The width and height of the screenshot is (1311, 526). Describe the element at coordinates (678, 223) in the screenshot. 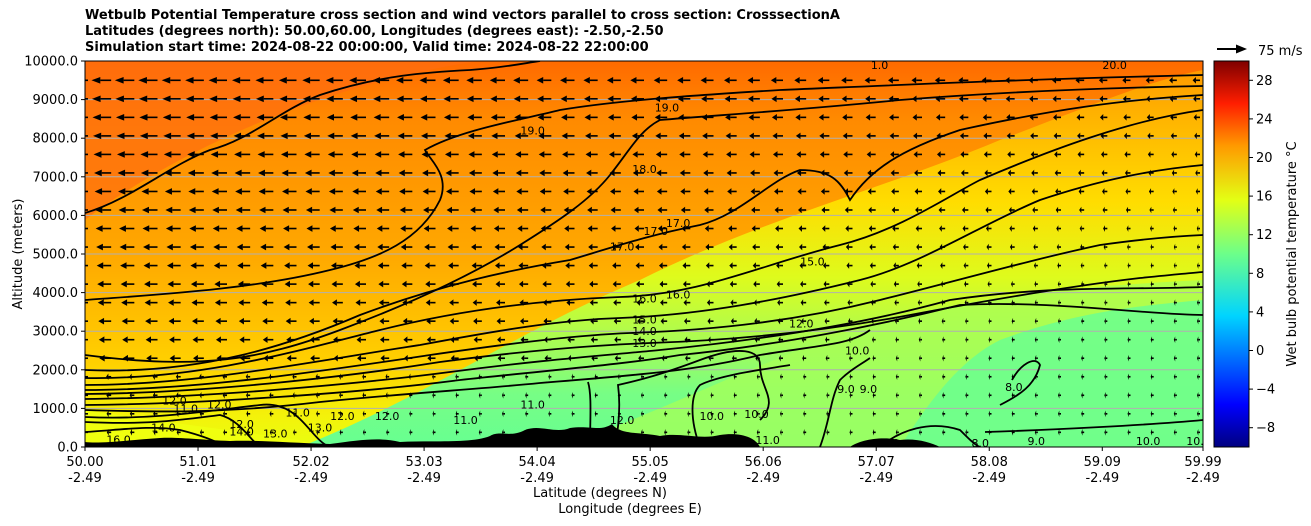

I see `contour-label: 17.0` at that location.